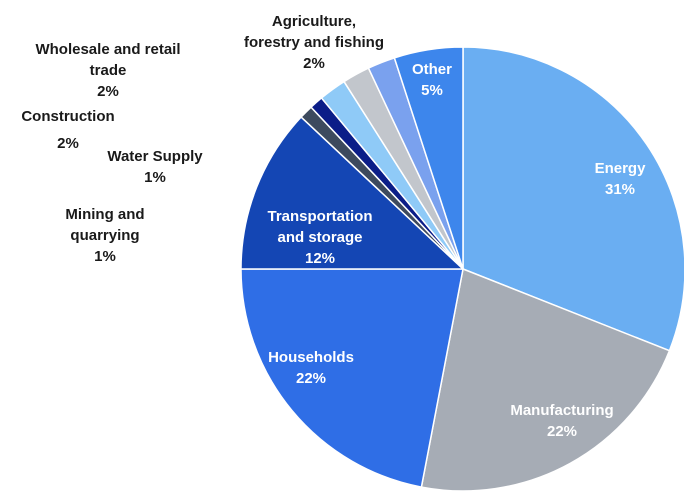  Describe the element at coordinates (311, 378) in the screenshot. I see `slice-value-households: 22%` at that location.